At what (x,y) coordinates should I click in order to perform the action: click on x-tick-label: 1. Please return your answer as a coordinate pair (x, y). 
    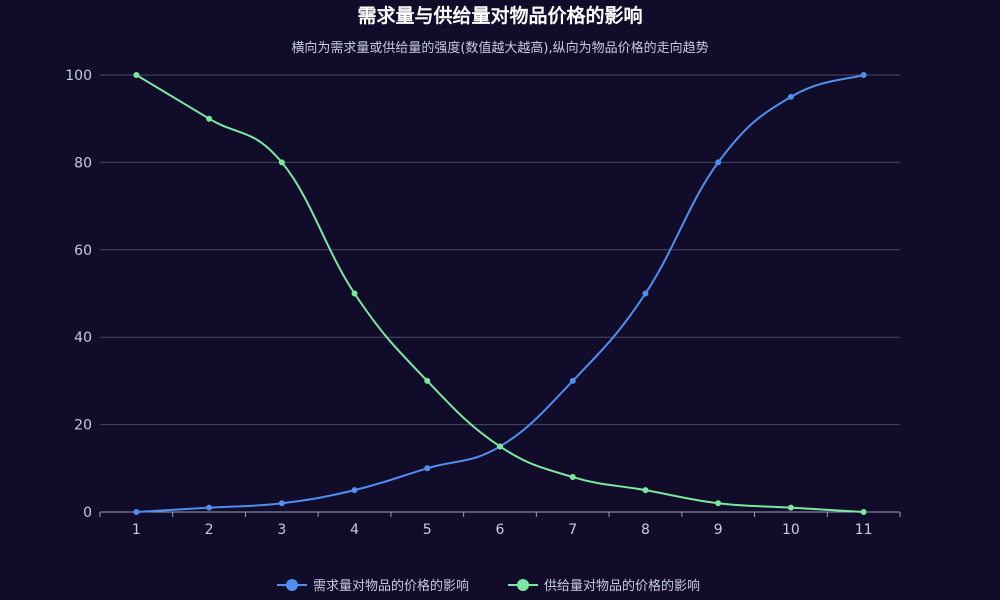
    Looking at the image, I should click on (136, 530).